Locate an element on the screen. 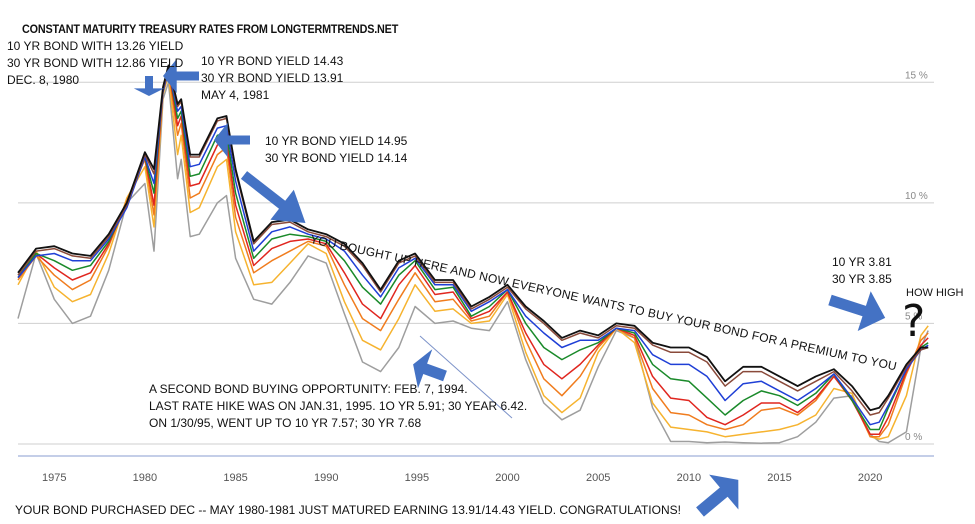 The width and height of the screenshot is (975, 524). x-tick-label: 1980 is located at coordinates (145, 478).